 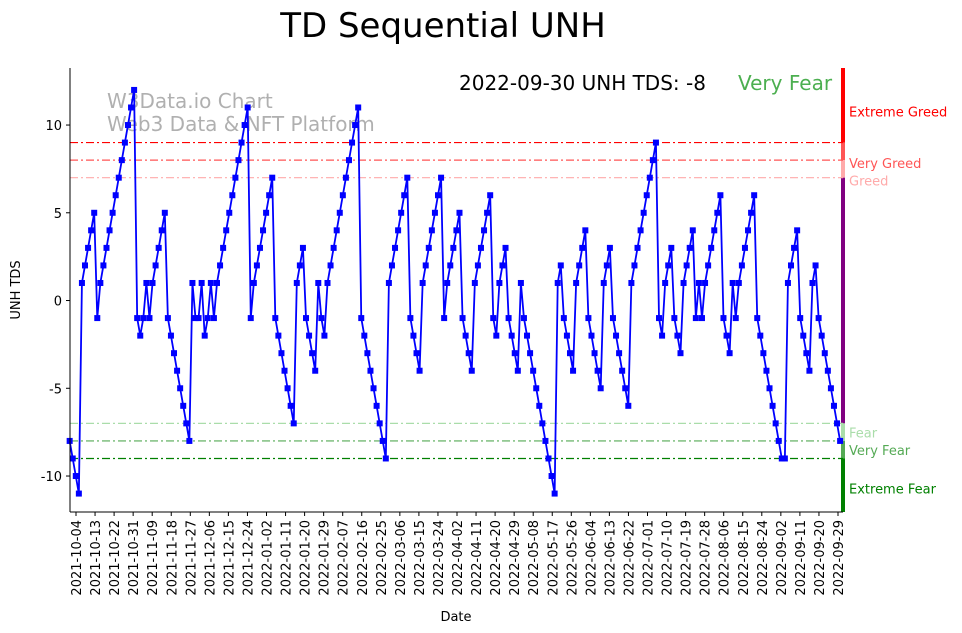 What do you see at coordinates (344, 558) in the screenshot?
I see `x-tick-label: 2022-02-07` at bounding box center [344, 558].